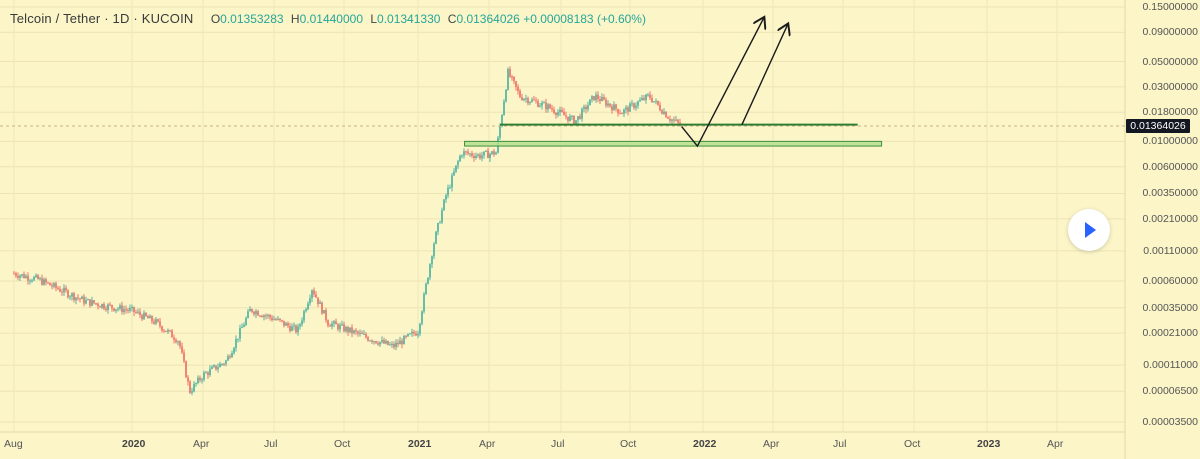  Describe the element at coordinates (1170, 141) in the screenshot. I see `y-tick-label: 0.01000000` at that location.